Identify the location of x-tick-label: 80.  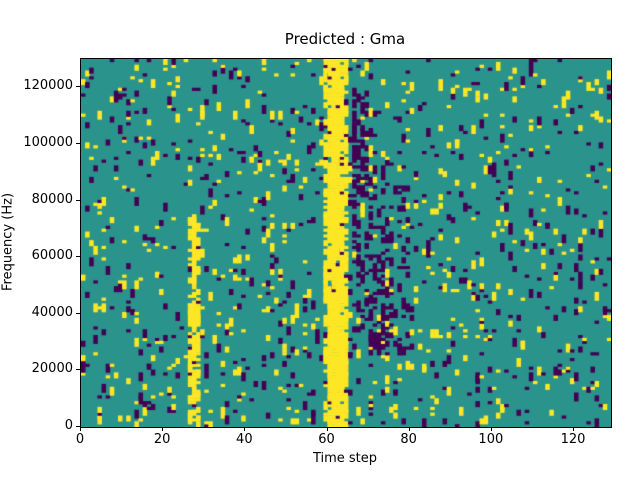
(408, 439).